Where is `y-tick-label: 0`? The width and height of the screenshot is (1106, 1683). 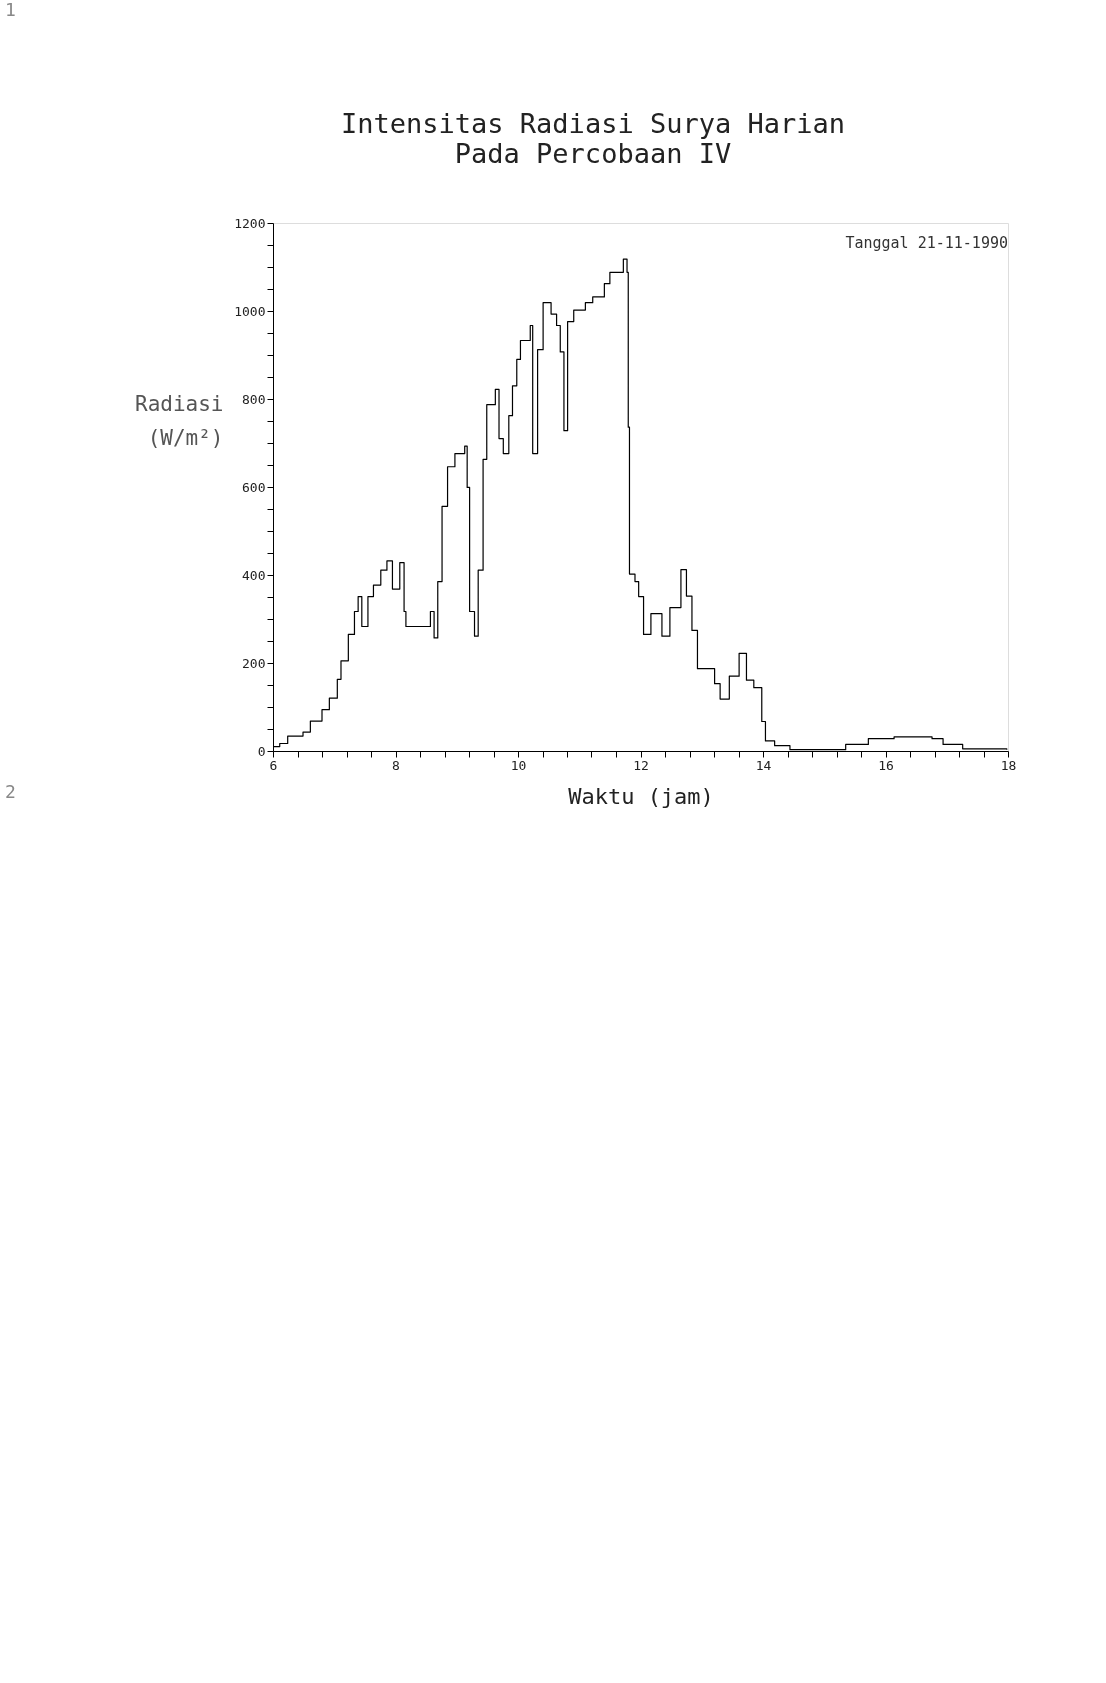 y-tick-label: 0 is located at coordinates (261, 751).